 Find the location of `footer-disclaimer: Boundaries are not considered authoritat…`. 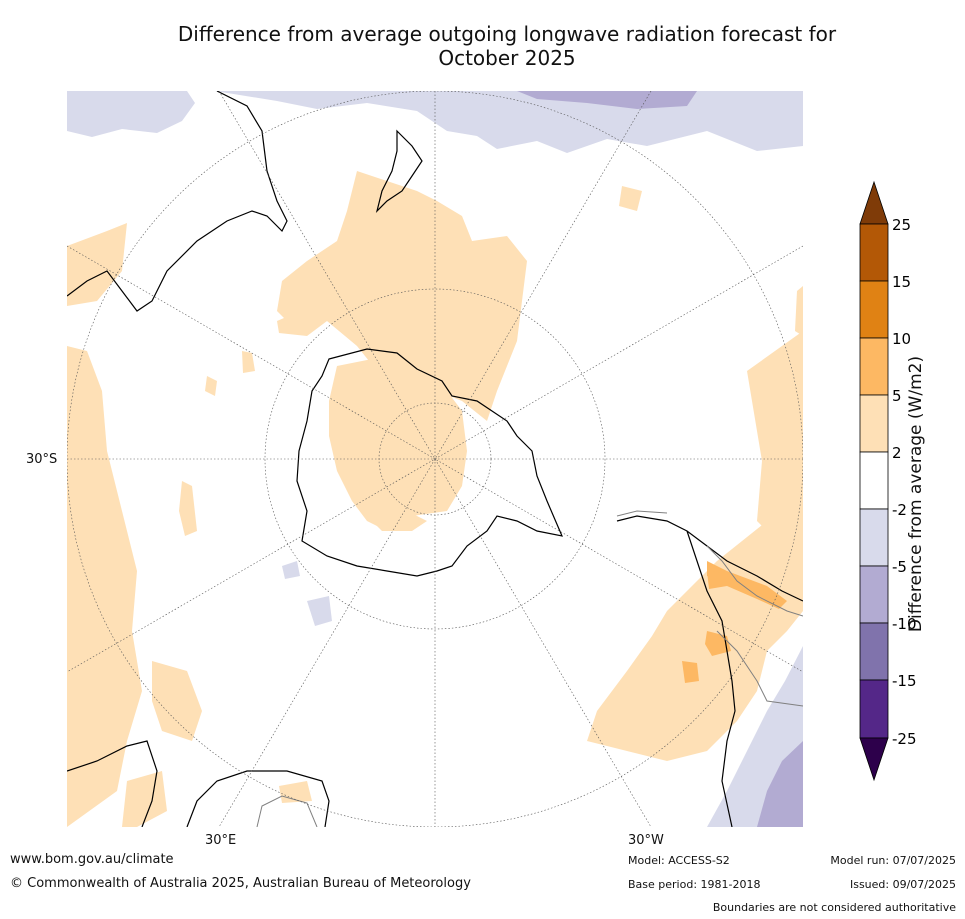

footer-disclaimer: Boundaries are not considered authoritat… is located at coordinates (834, 907).